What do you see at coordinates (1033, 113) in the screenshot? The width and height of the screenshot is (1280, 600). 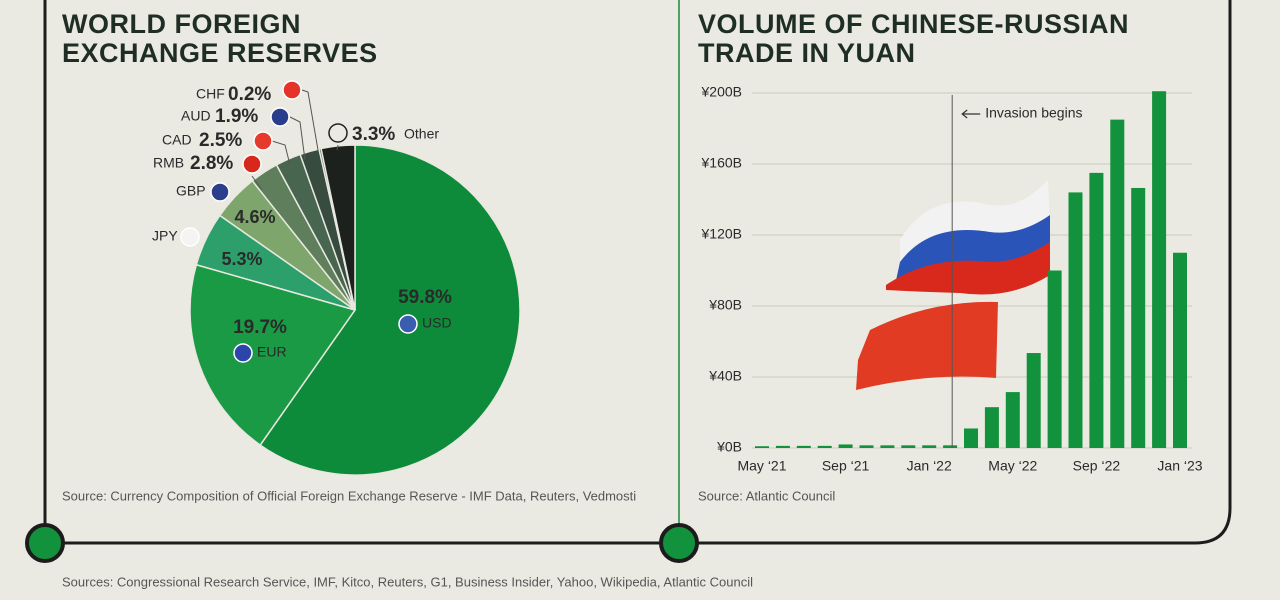 I see `annotation: Invasion begins` at bounding box center [1033, 113].